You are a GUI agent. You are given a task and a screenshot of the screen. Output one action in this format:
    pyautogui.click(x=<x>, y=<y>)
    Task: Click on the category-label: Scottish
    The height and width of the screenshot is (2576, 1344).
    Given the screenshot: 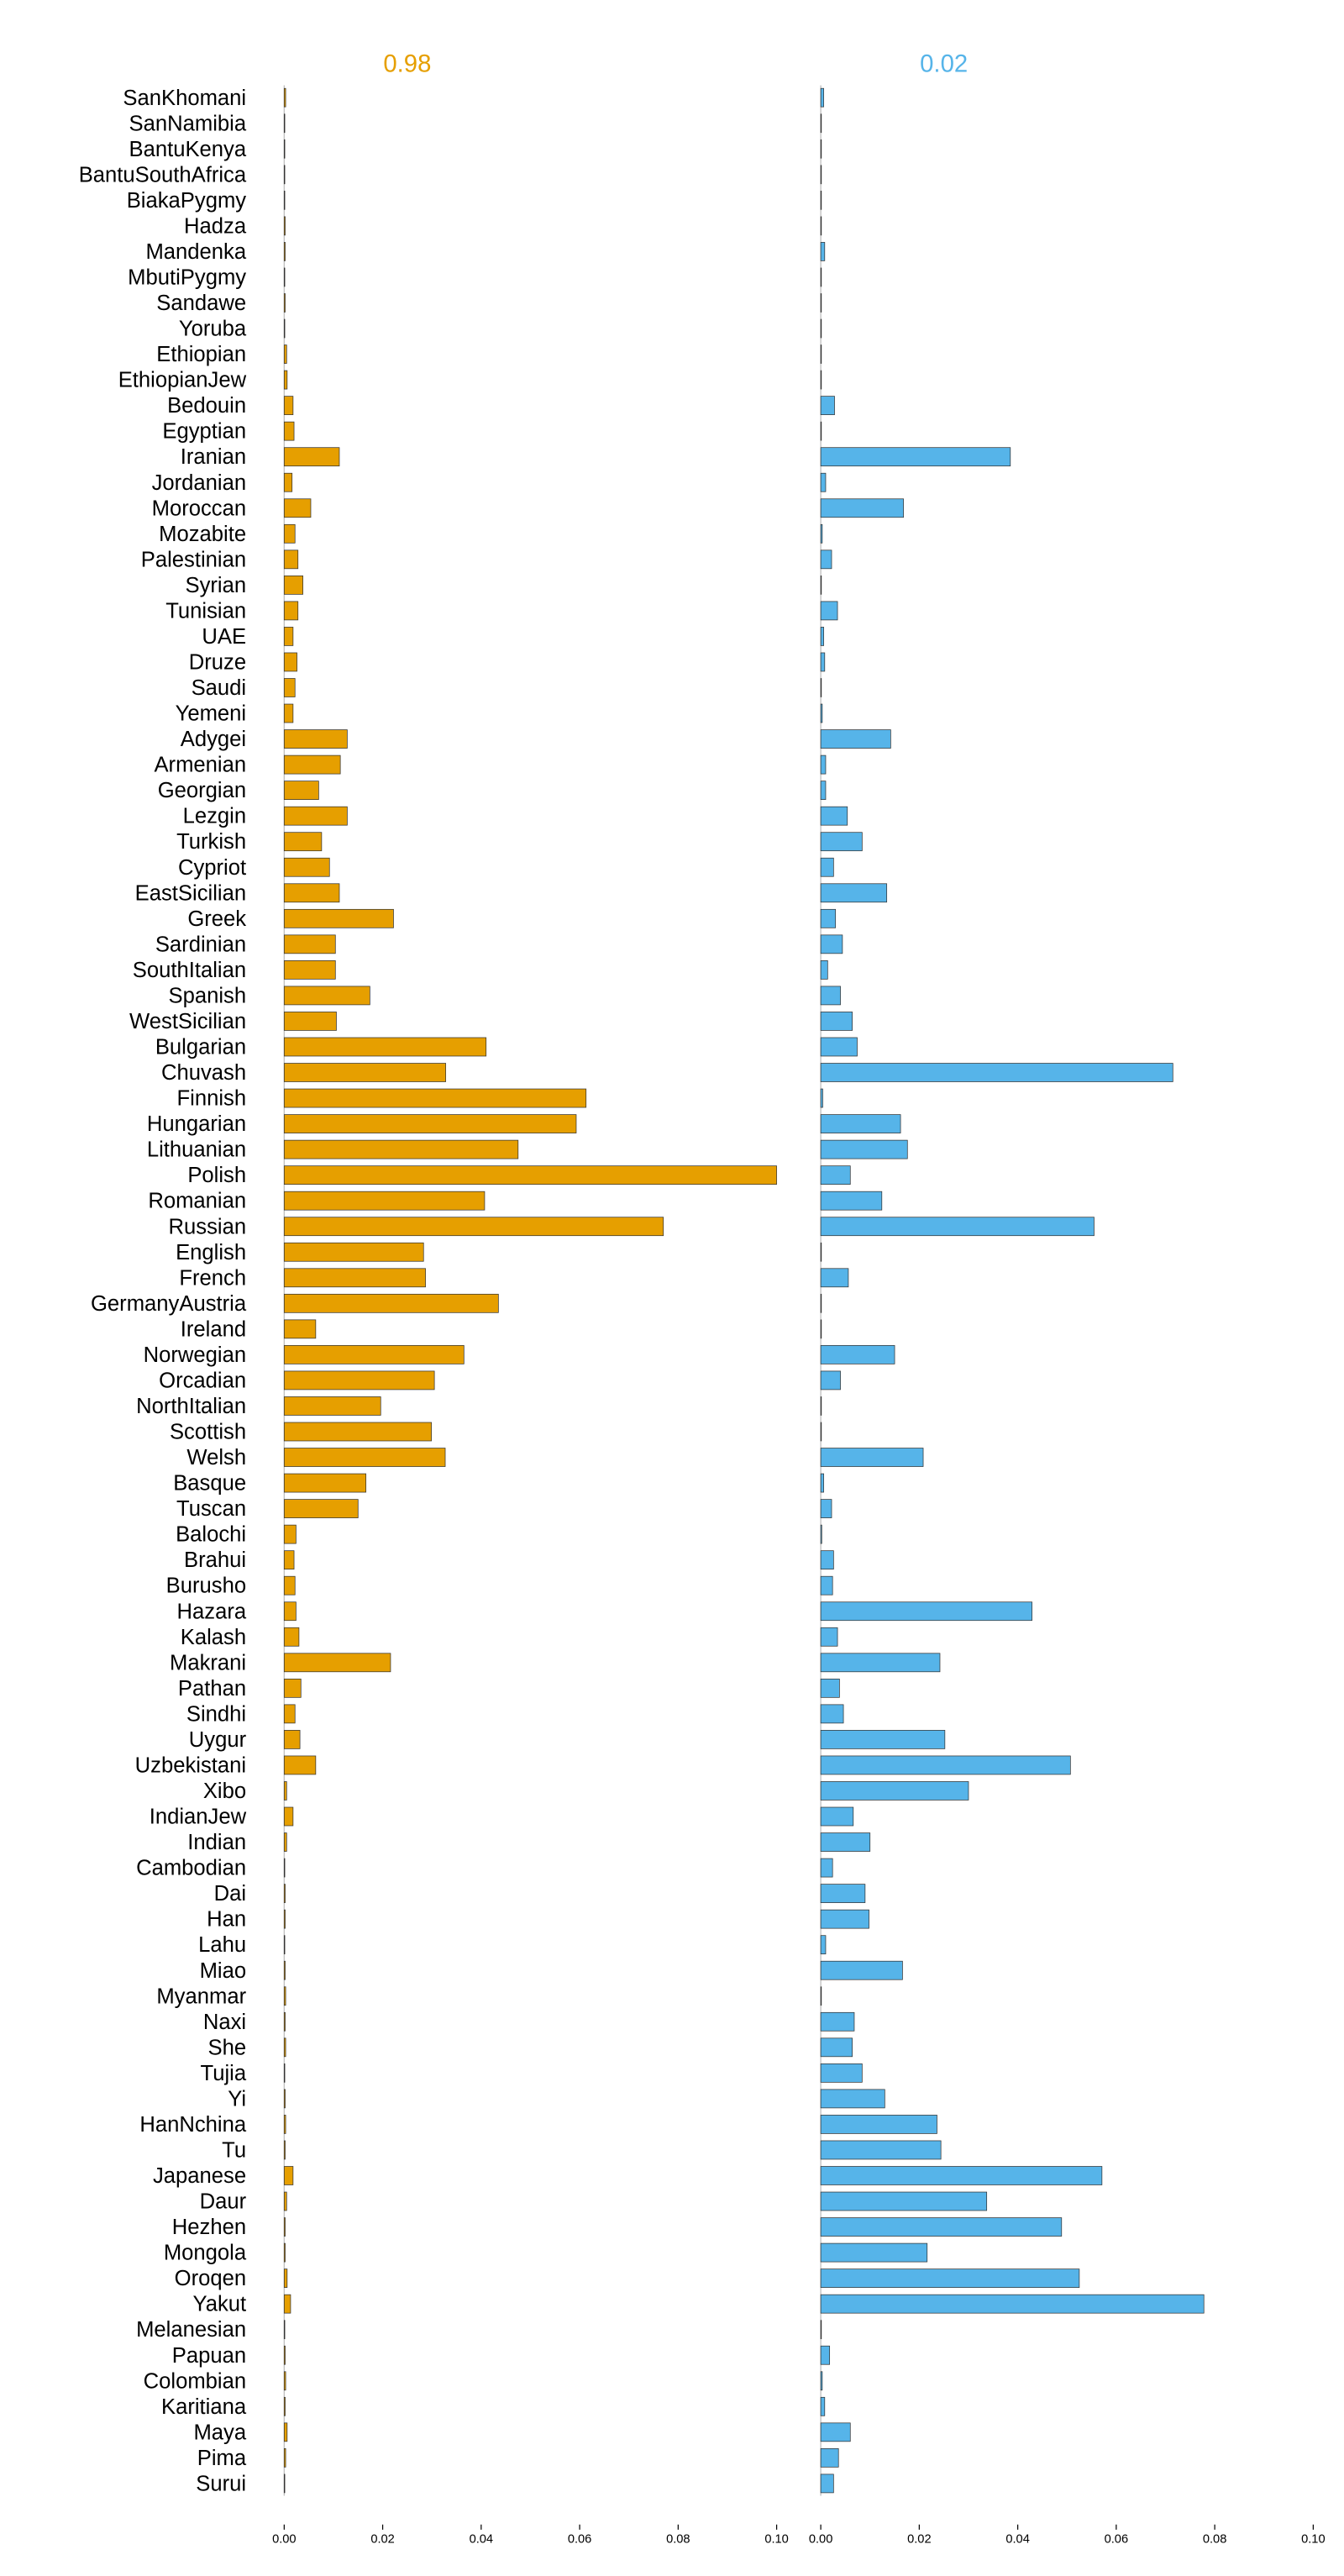 What is the action you would take?
    pyautogui.click(x=208, y=1432)
    